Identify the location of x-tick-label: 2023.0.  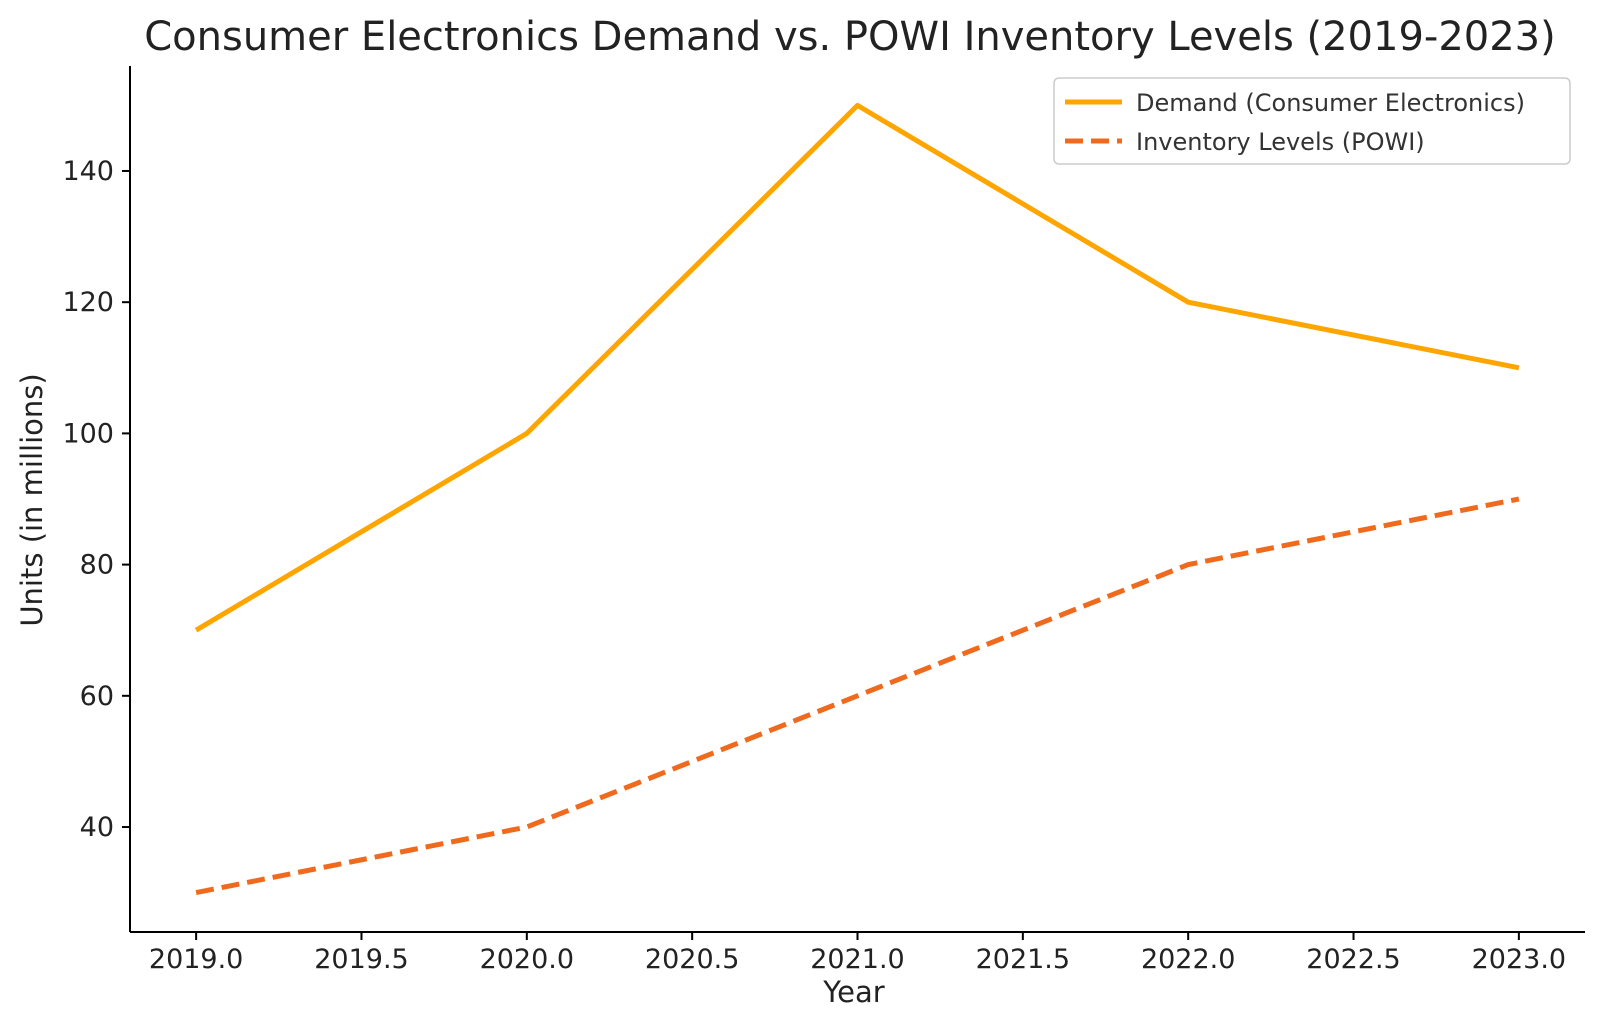
(1519, 959).